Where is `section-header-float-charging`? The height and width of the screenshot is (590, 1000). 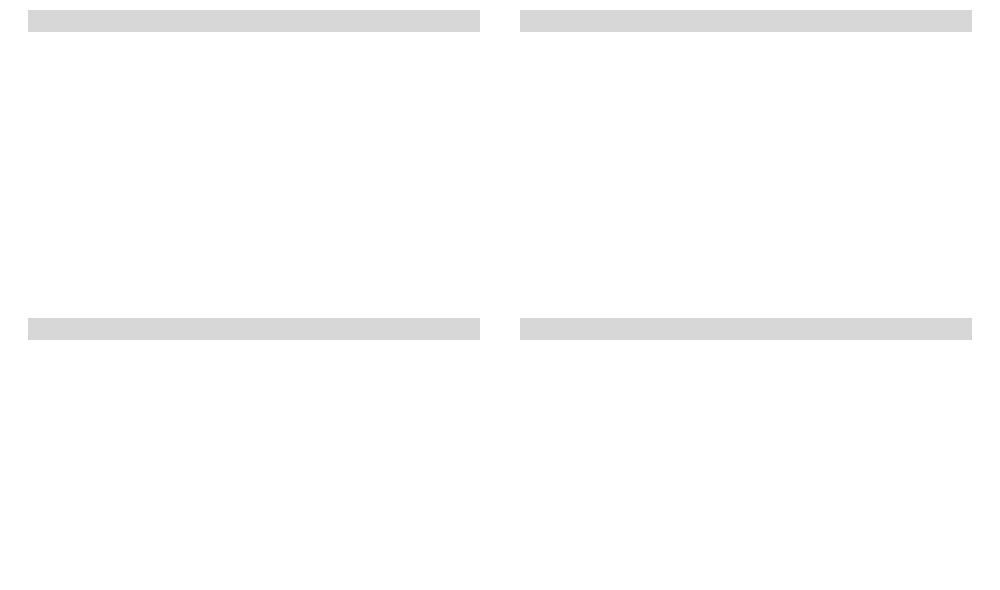 section-header-float-charging is located at coordinates (746, 21).